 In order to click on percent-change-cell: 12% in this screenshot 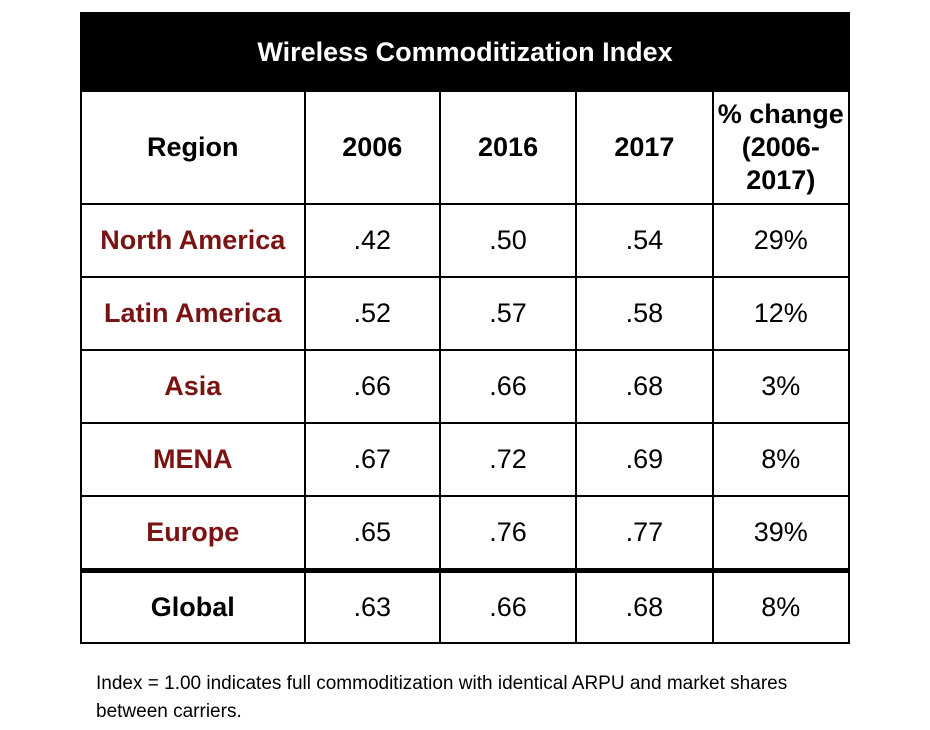, I will do `click(781, 313)`.